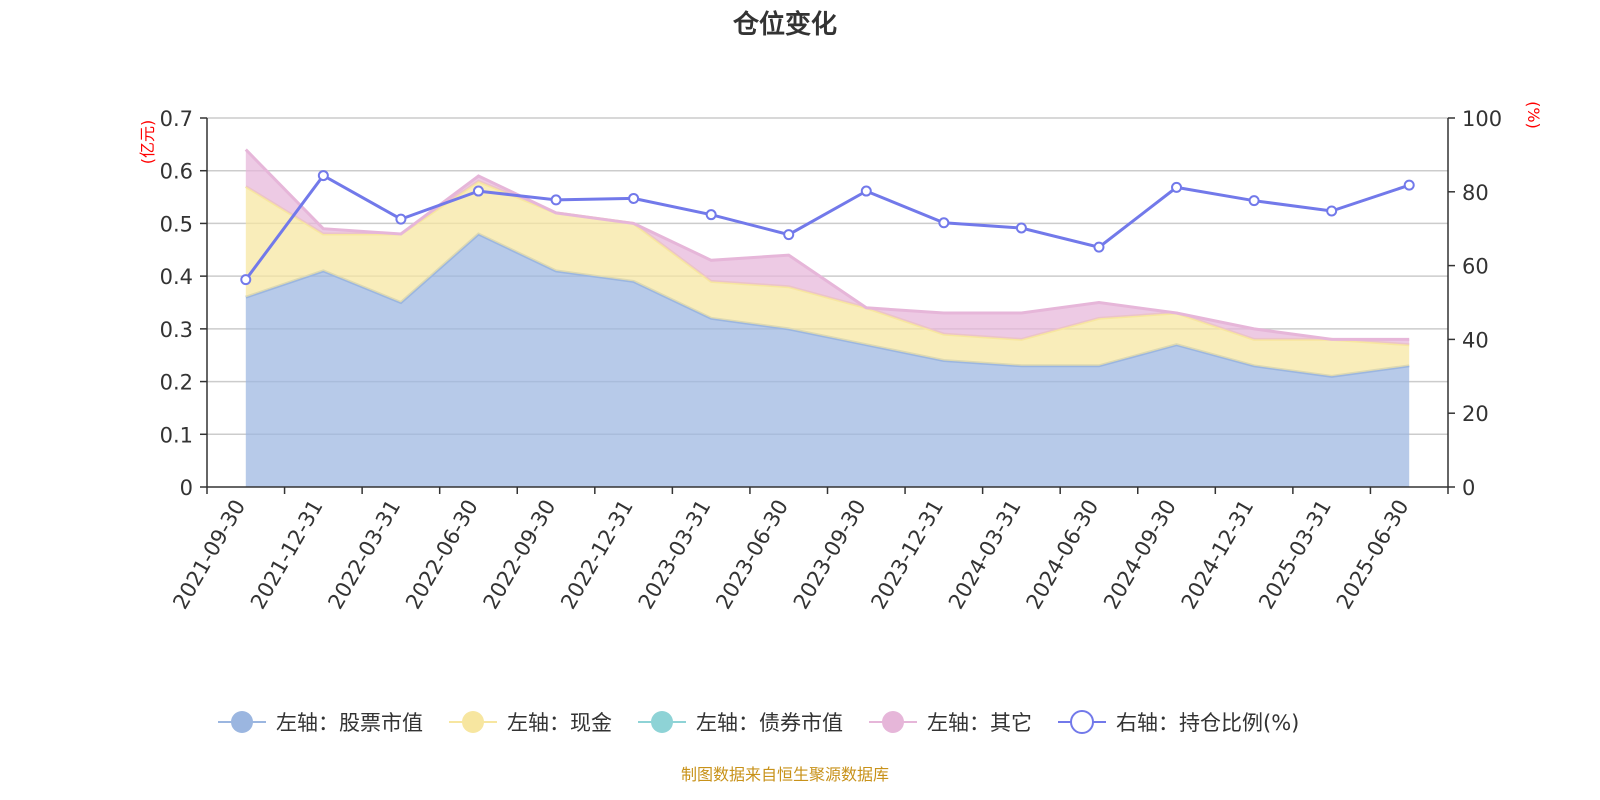 The image size is (1600, 800). What do you see at coordinates (1140, 555) in the screenshot?
I see `x-tick-label: 2024-09-30` at bounding box center [1140, 555].